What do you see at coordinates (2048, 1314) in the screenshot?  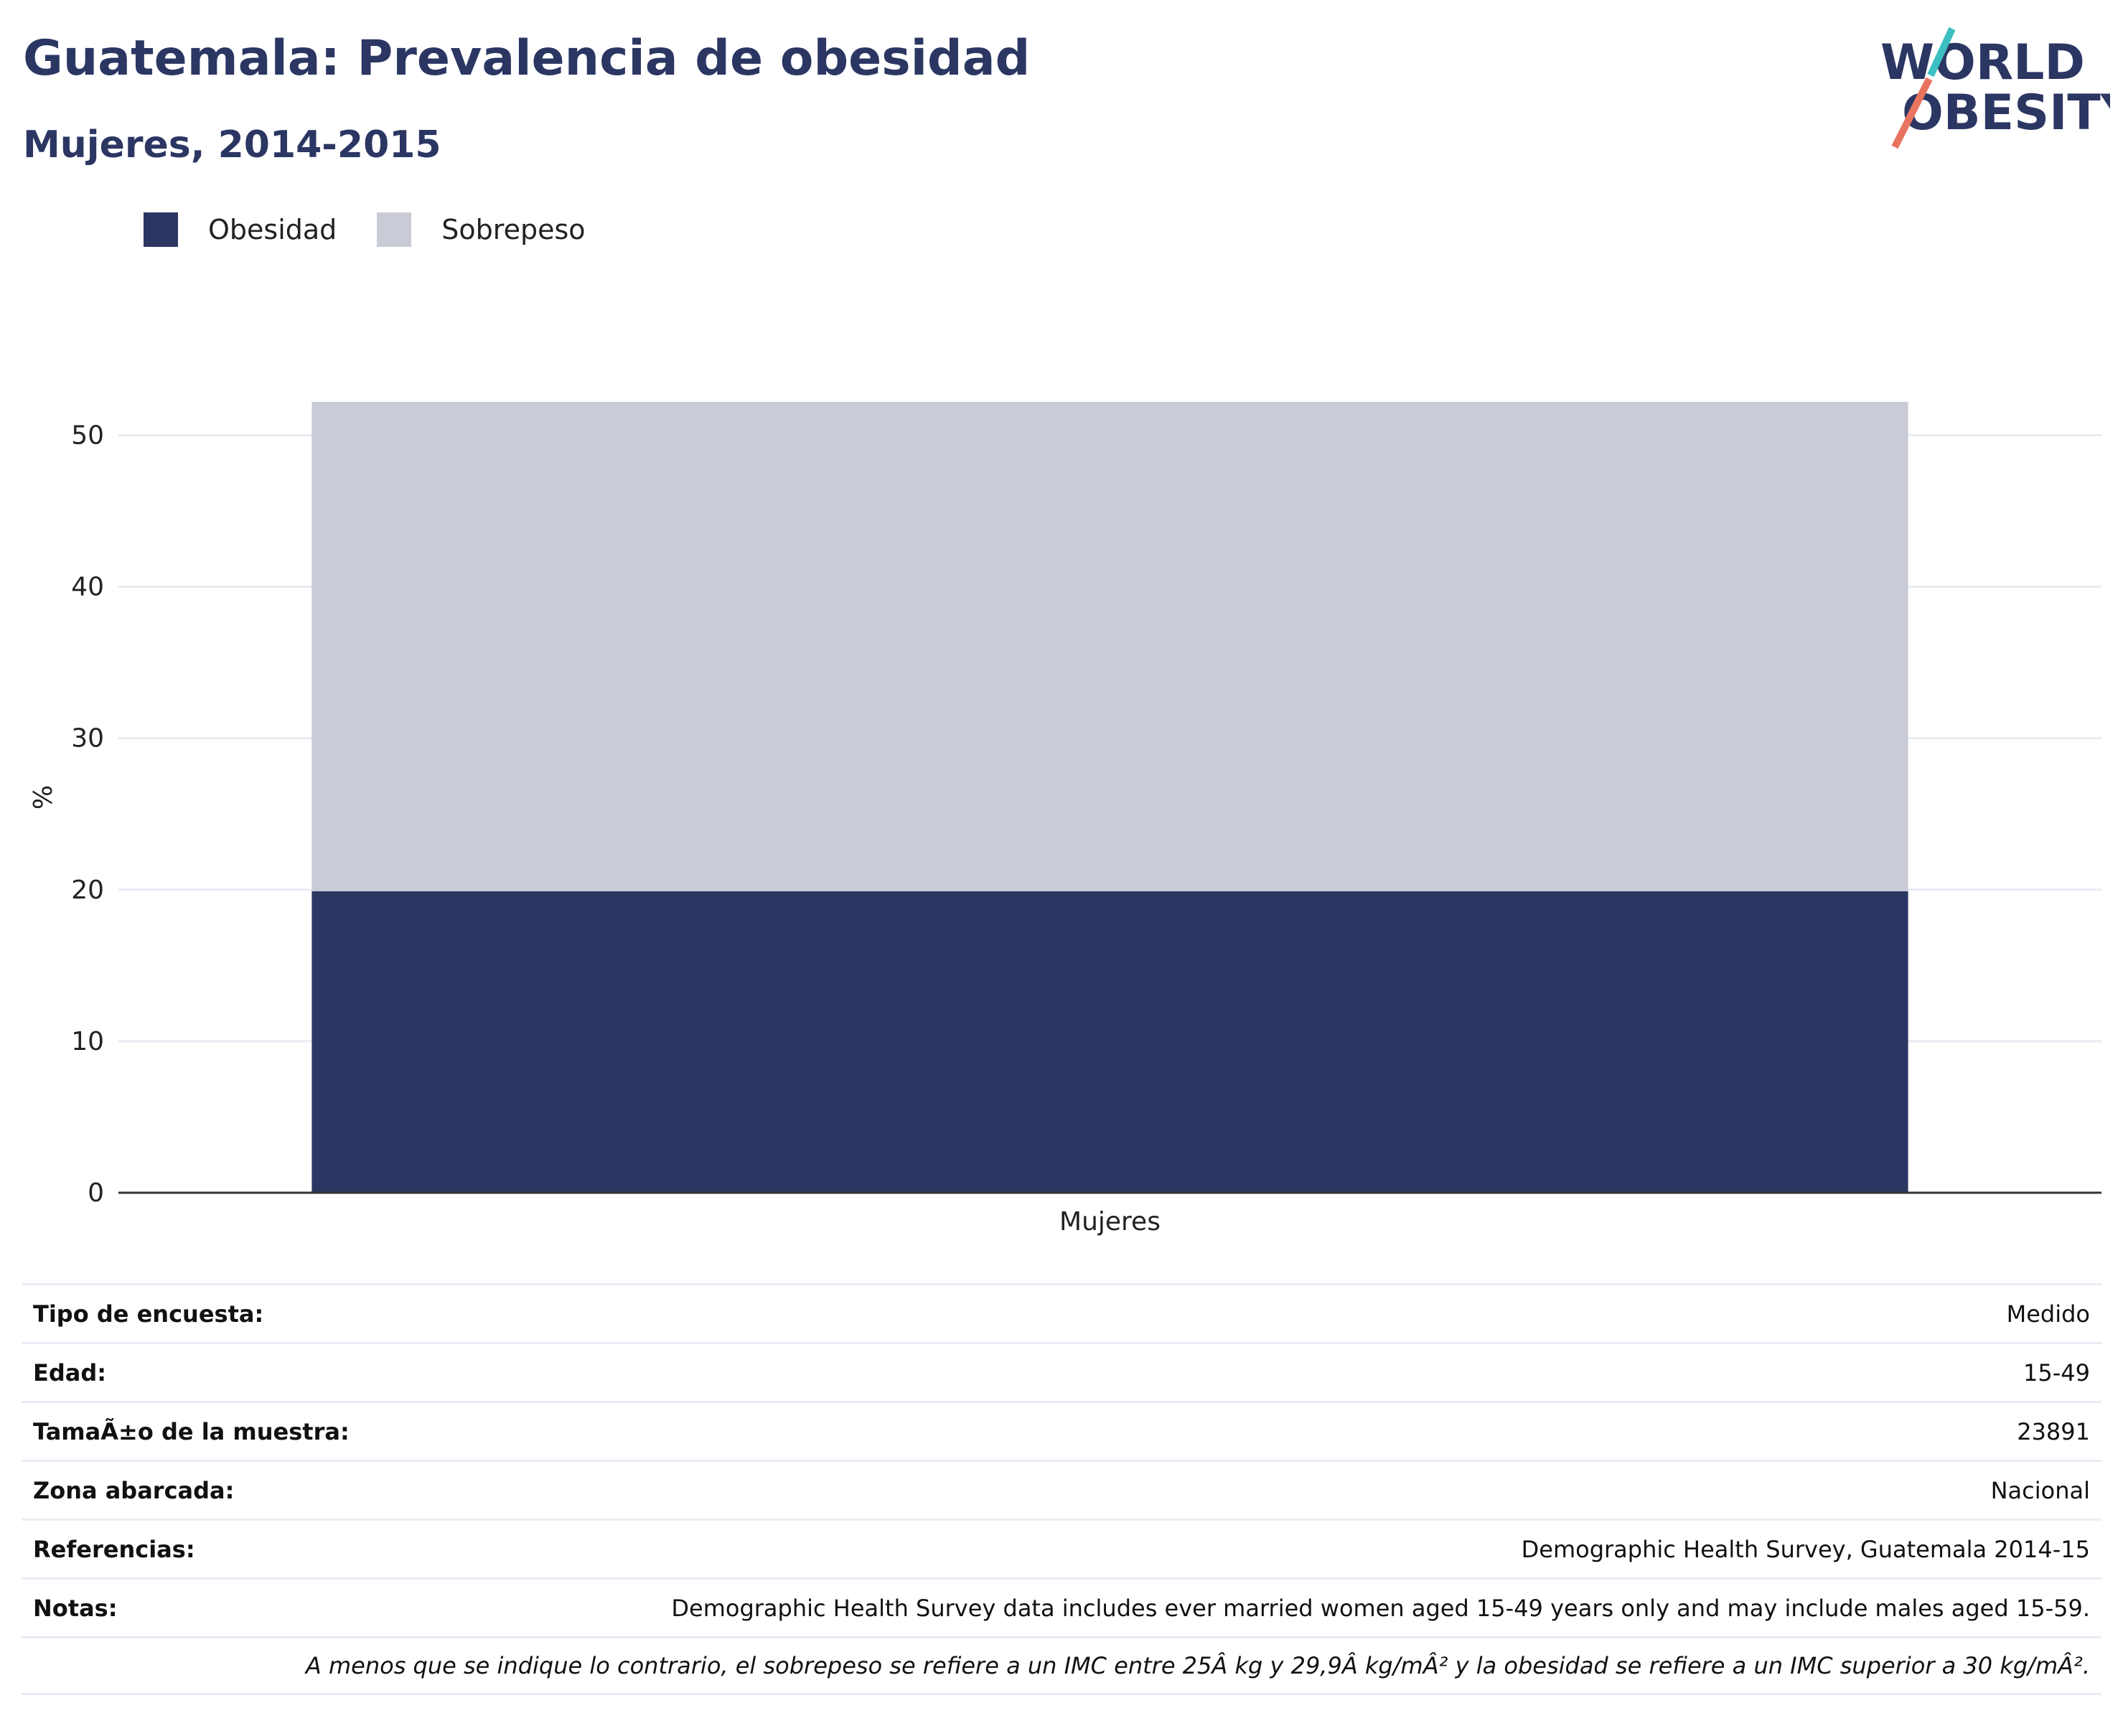 I see `info-value: Medido` at bounding box center [2048, 1314].